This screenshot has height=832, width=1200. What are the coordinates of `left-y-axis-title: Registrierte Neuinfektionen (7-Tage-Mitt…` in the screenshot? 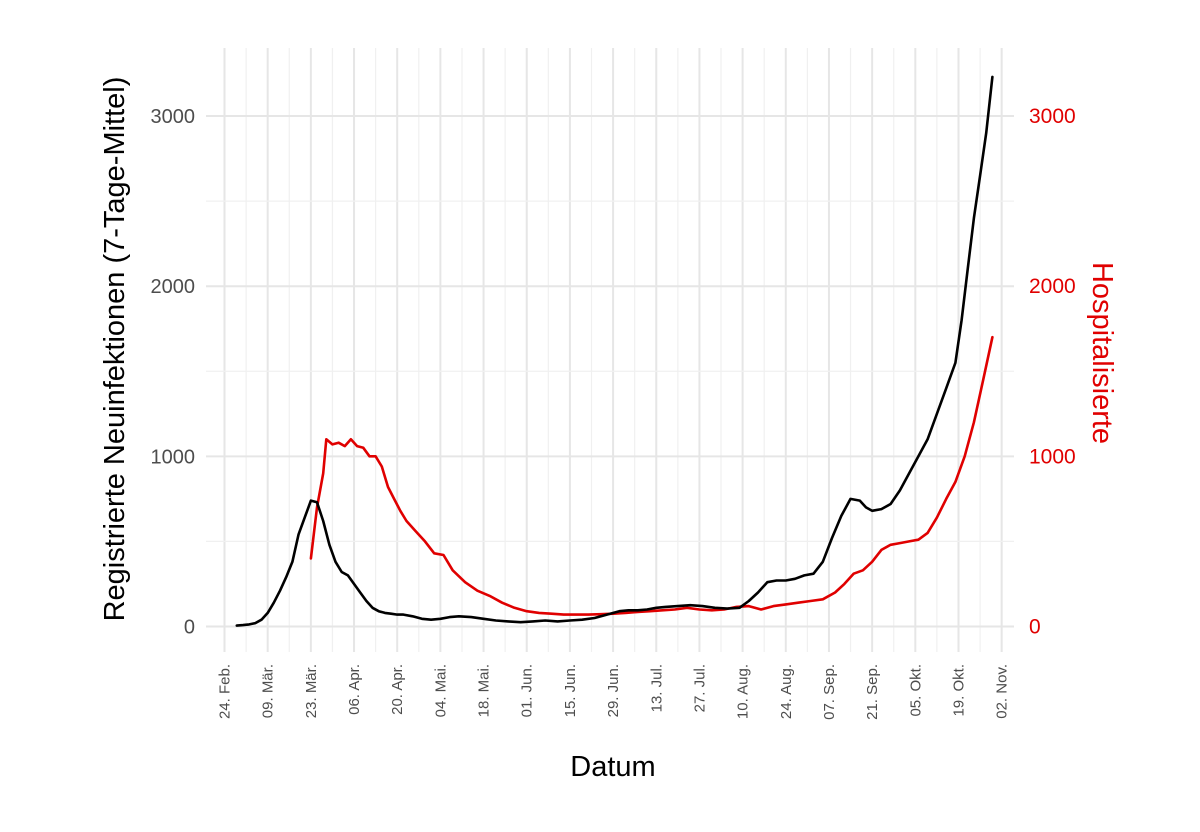 It's located at (115, 349).